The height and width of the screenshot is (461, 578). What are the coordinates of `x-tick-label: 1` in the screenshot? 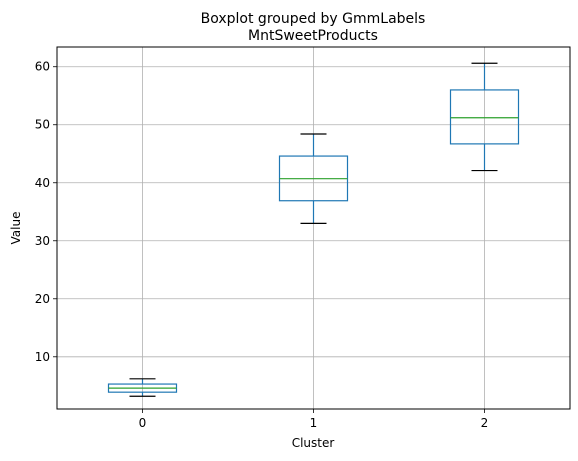 It's located at (314, 423).